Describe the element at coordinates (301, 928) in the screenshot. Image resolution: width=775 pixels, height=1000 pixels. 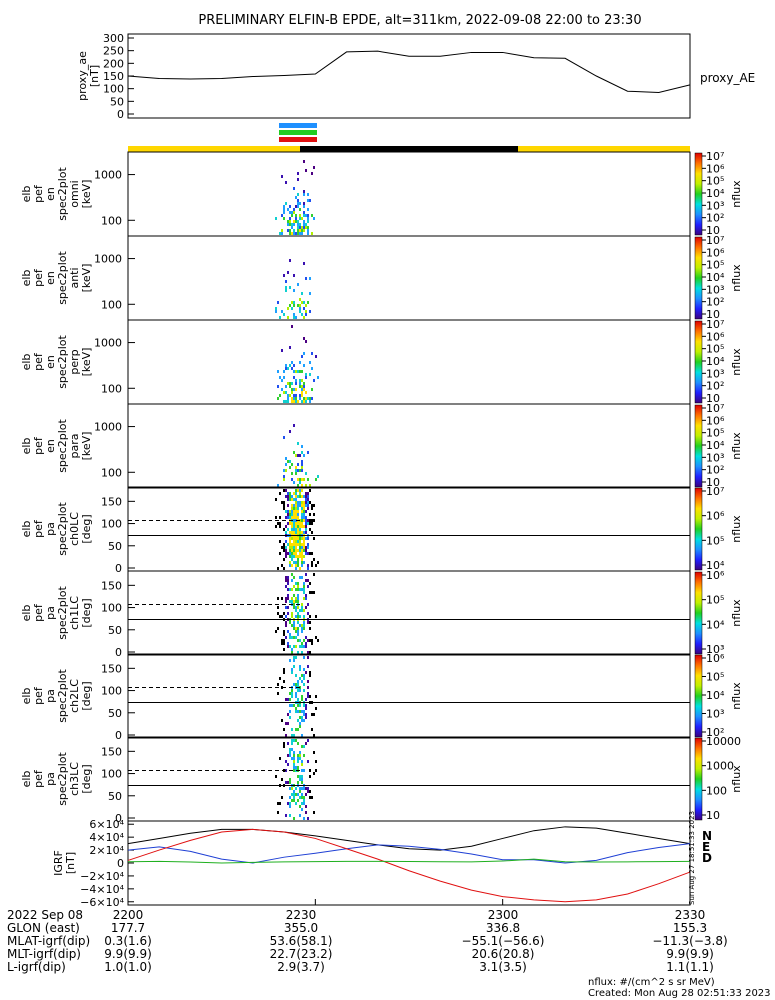
I see `xaxis-row-value: 355.0` at that location.